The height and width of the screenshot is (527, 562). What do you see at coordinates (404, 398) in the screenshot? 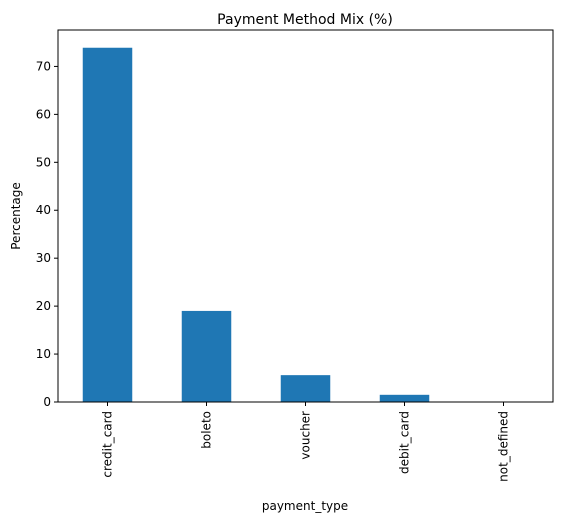
I see `bar-debit-card` at bounding box center [404, 398].